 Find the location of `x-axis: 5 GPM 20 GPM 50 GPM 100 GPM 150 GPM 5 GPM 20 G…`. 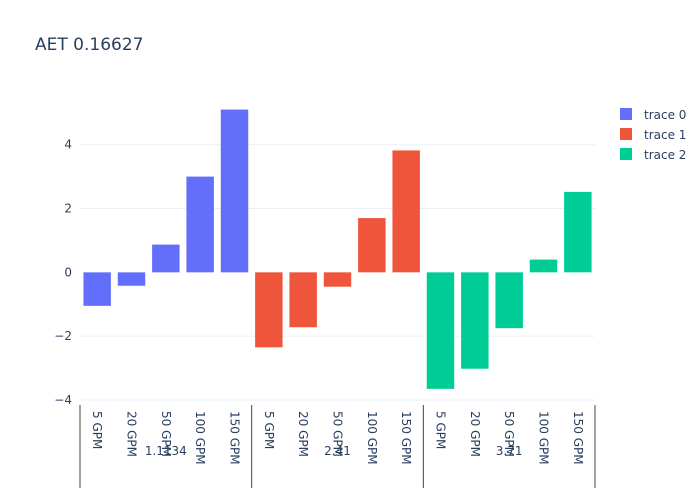

x-axis: 5 GPM 20 GPM 50 GPM 100 GPM 150 GPM 5 GPM 20 G… is located at coordinates (337, 446).